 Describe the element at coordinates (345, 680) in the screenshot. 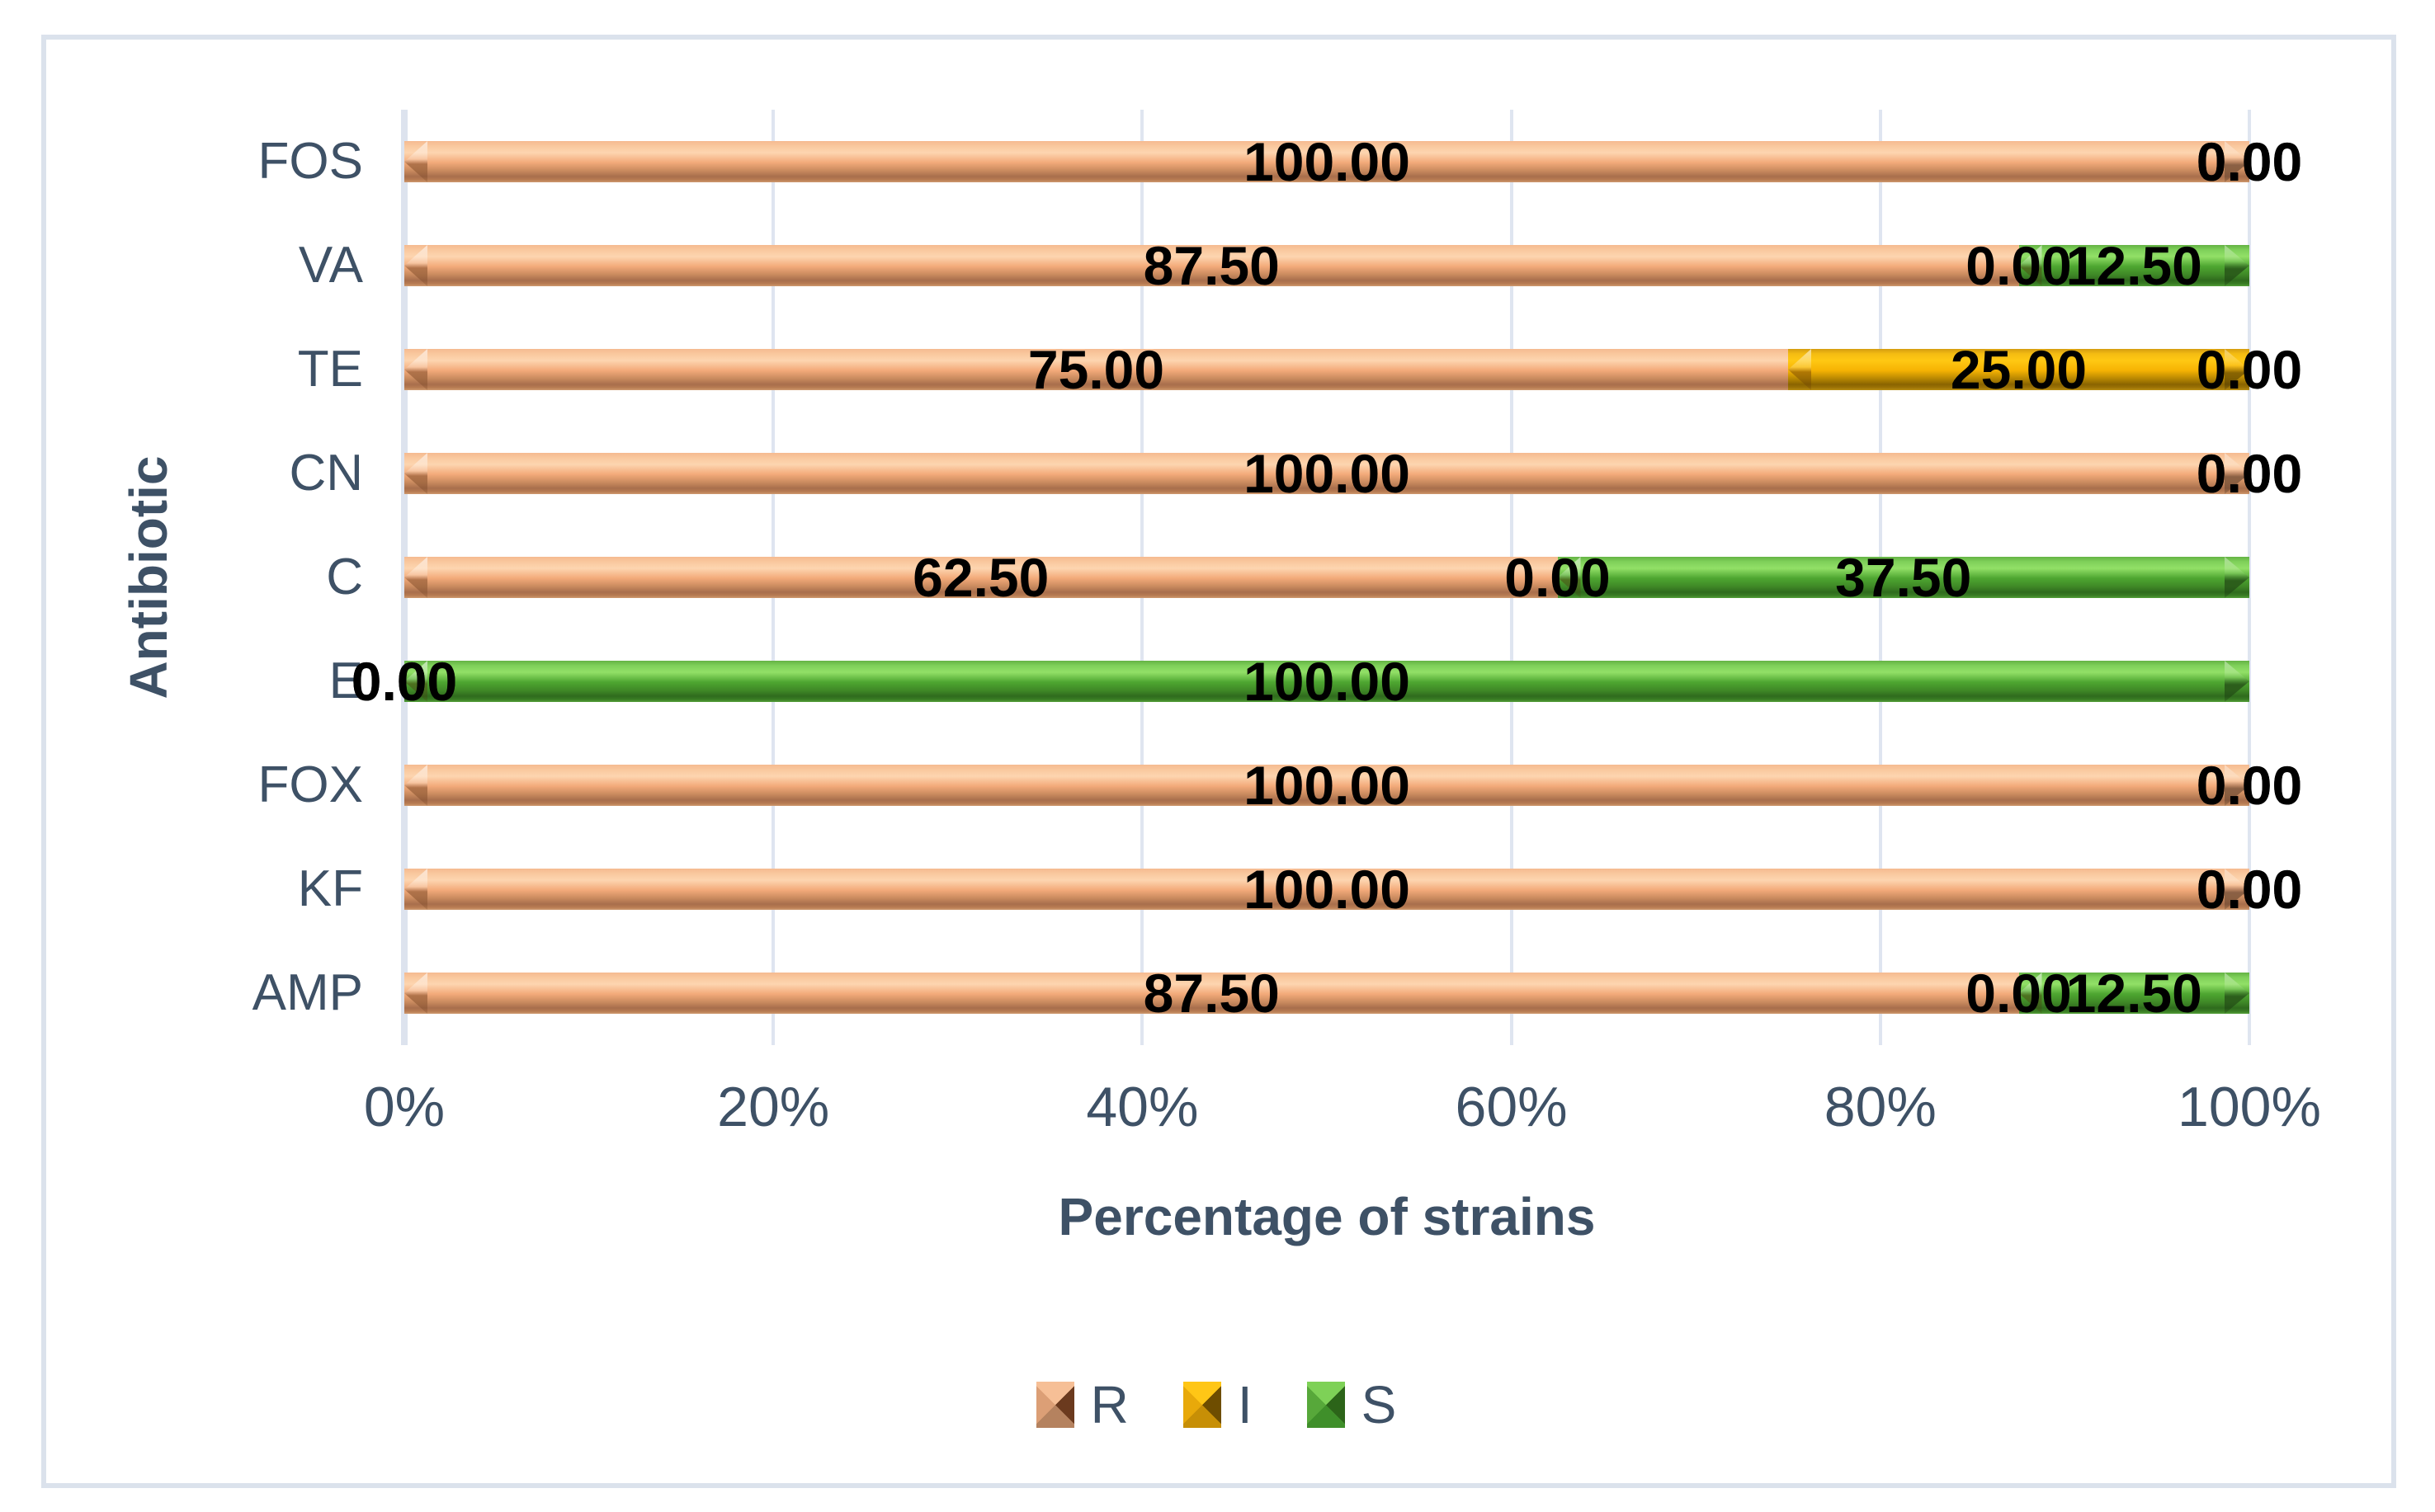

I see `category-label: E` at that location.